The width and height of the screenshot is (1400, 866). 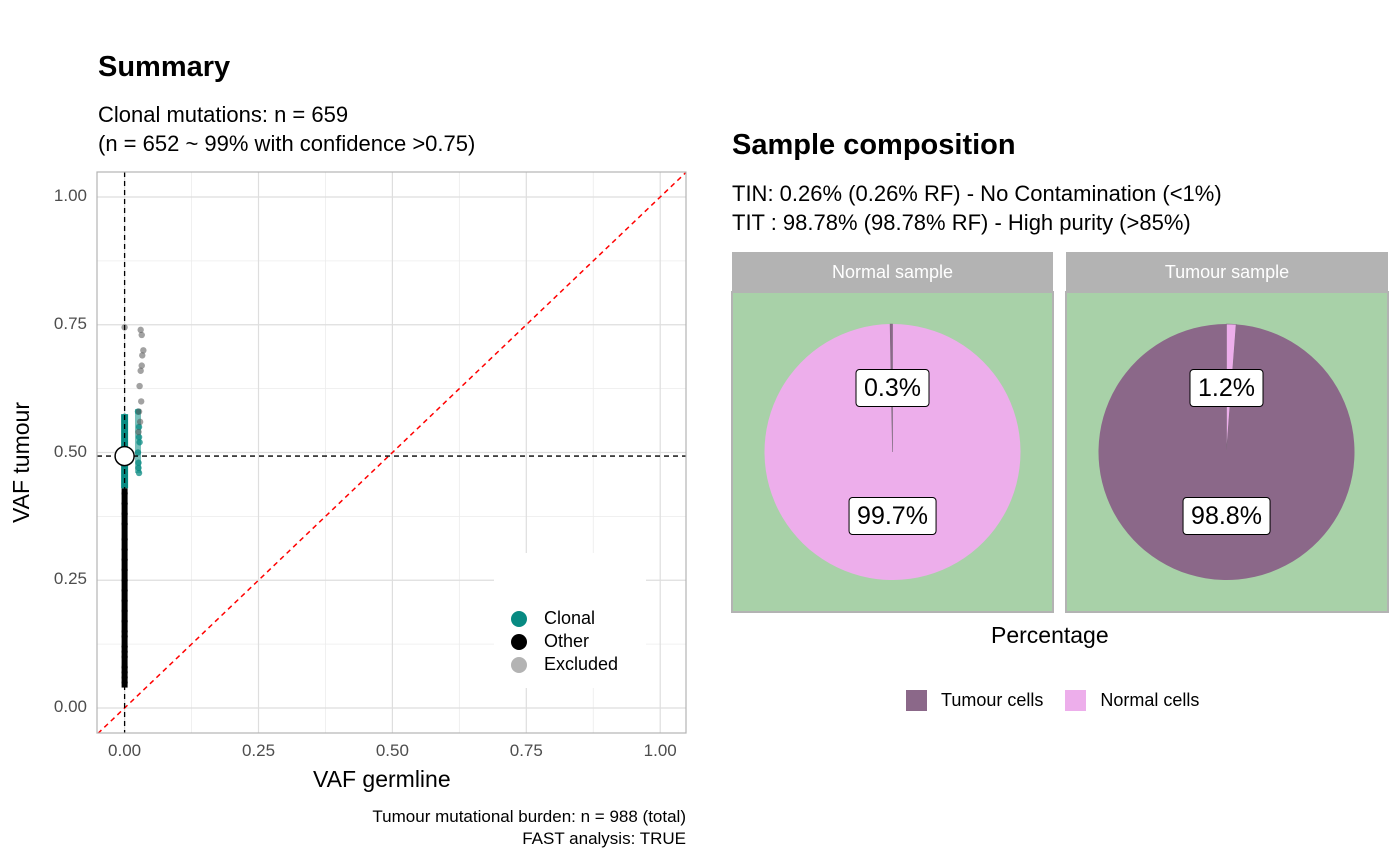 What do you see at coordinates (124, 456) in the screenshot?
I see `estimate-point` at bounding box center [124, 456].